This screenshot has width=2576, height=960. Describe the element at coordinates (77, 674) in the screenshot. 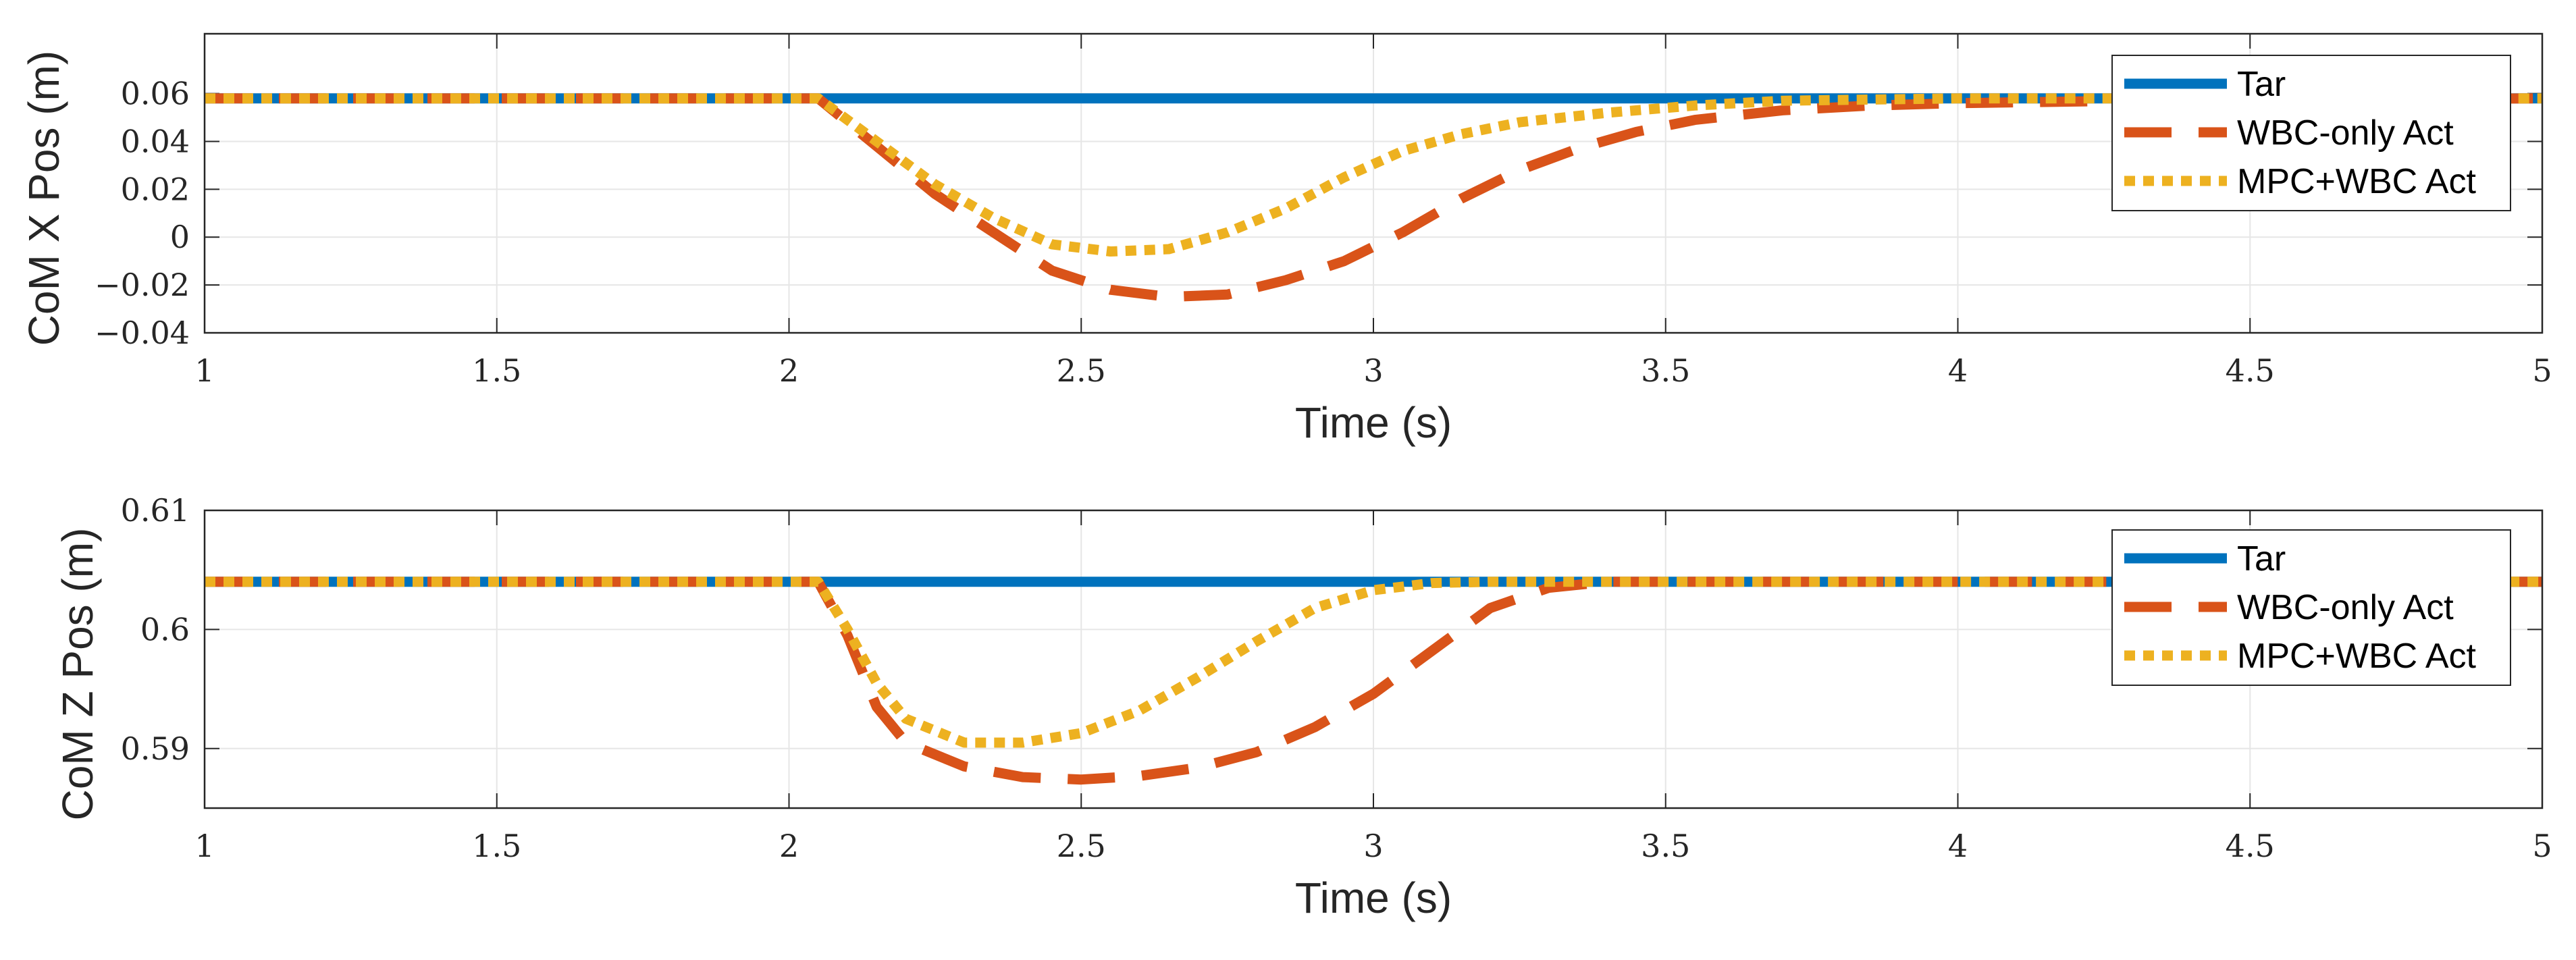

I see `y-axis-label: CoM Z Pos (m)` at that location.